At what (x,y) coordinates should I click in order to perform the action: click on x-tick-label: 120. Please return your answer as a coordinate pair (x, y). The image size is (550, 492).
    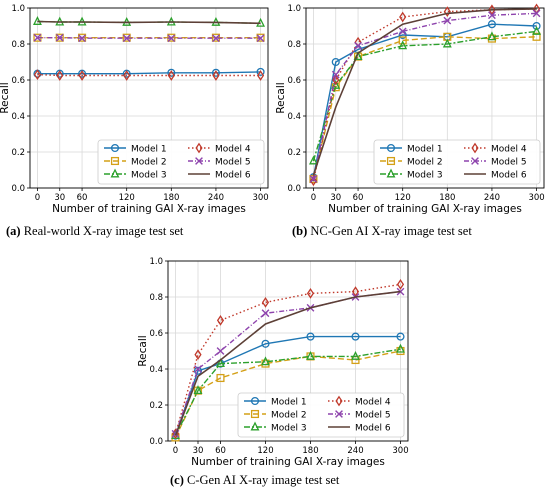
    Looking at the image, I should click on (127, 198).